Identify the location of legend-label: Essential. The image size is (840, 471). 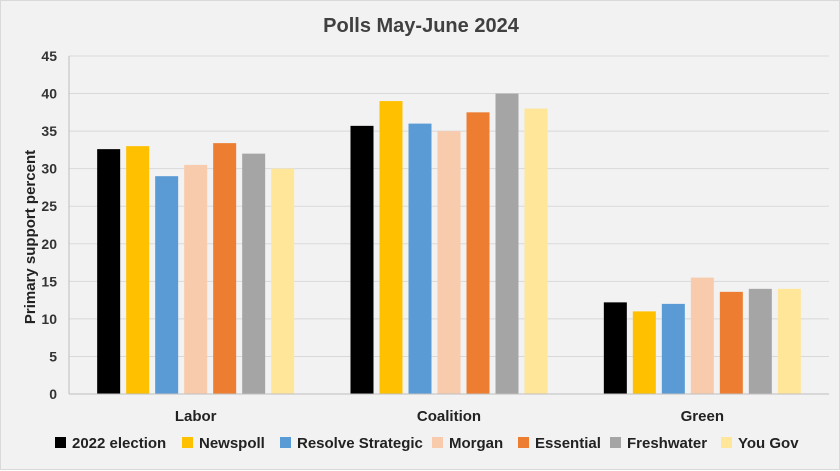
(568, 443).